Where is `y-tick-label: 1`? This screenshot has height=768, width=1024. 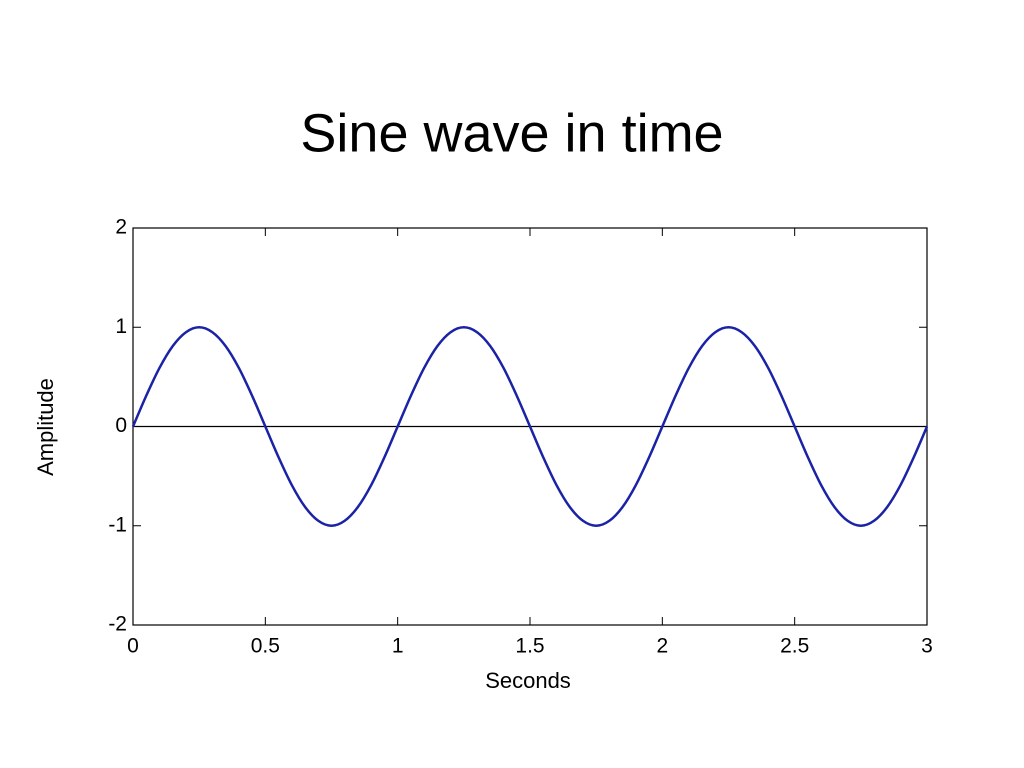 y-tick-label: 1 is located at coordinates (121, 326).